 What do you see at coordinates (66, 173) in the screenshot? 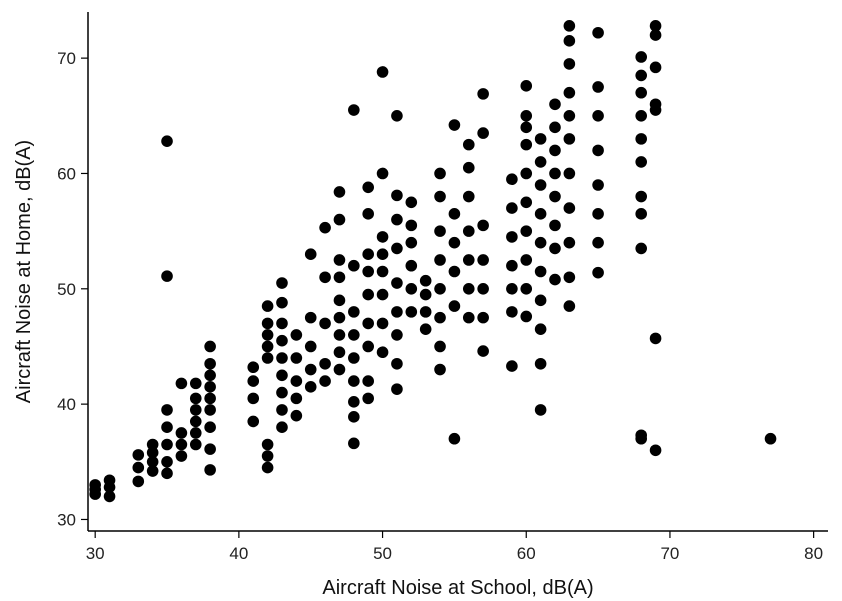
I see `y-tick-label: 60` at bounding box center [66, 173].